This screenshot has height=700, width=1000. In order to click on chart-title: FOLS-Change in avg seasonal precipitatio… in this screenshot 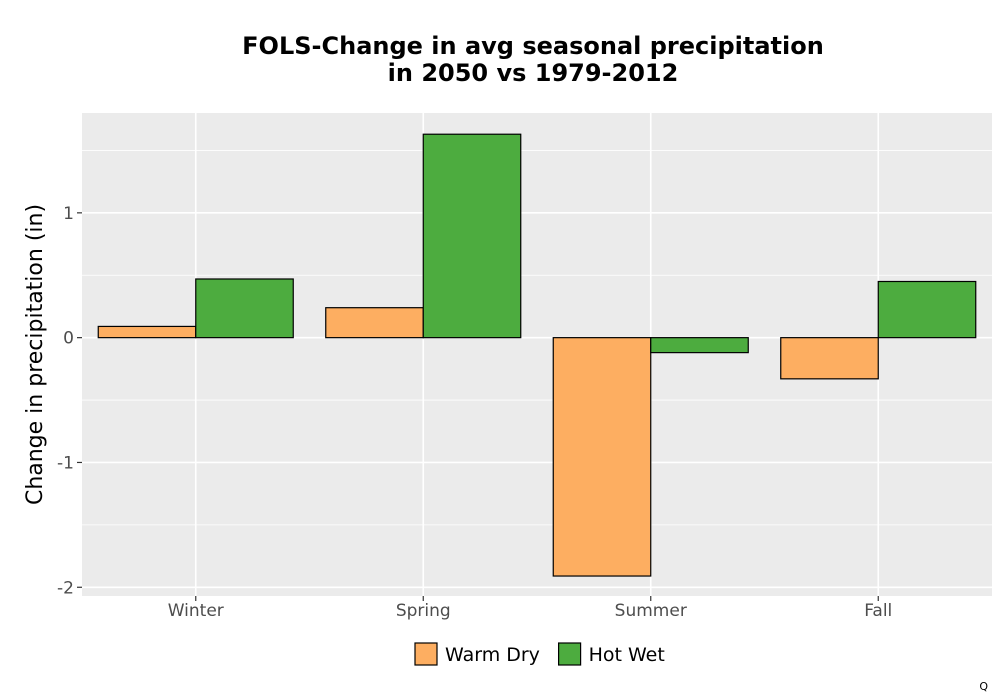, I will do `click(533, 59)`.